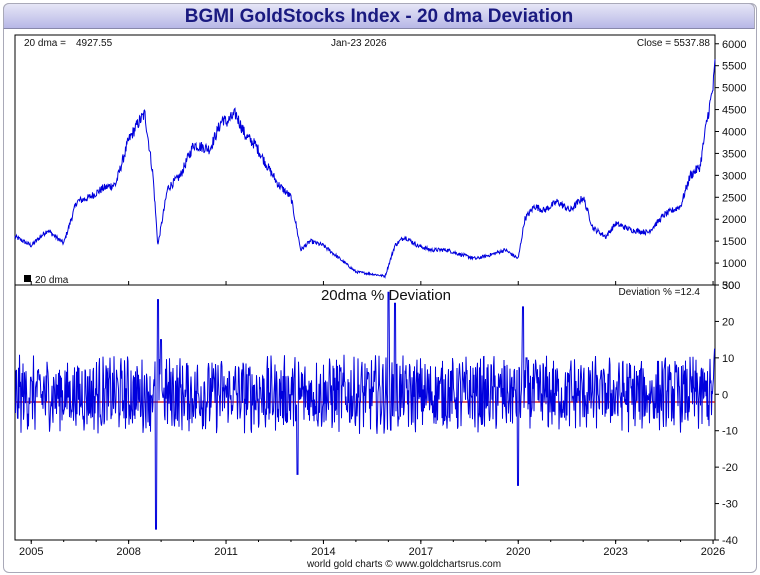 This screenshot has height=575, width=760. Describe the element at coordinates (730, 468) in the screenshot. I see `y-tick-label-bottom: -20` at that location.